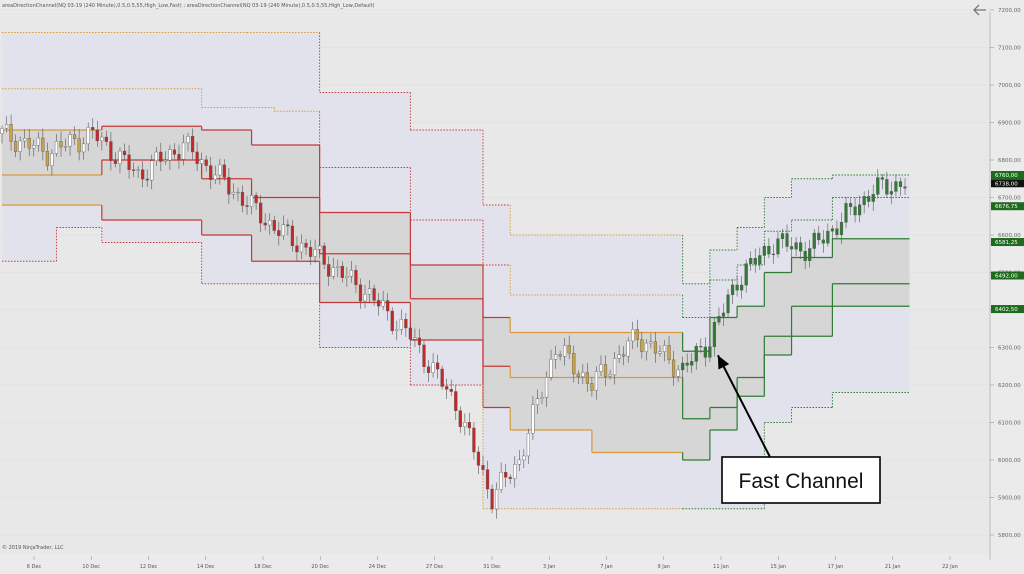 This screenshot has width=1024, height=574. Describe the element at coordinates (149, 567) in the screenshot. I see `time-tick-label: 12 Dec` at that location.